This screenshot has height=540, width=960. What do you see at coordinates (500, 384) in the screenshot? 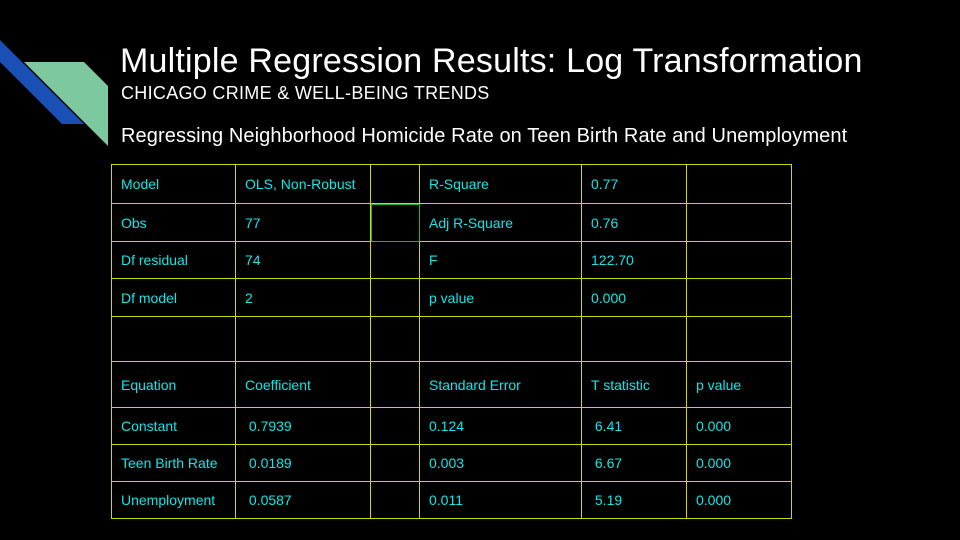
I see `table-cell: Standard Error` at bounding box center [500, 384].